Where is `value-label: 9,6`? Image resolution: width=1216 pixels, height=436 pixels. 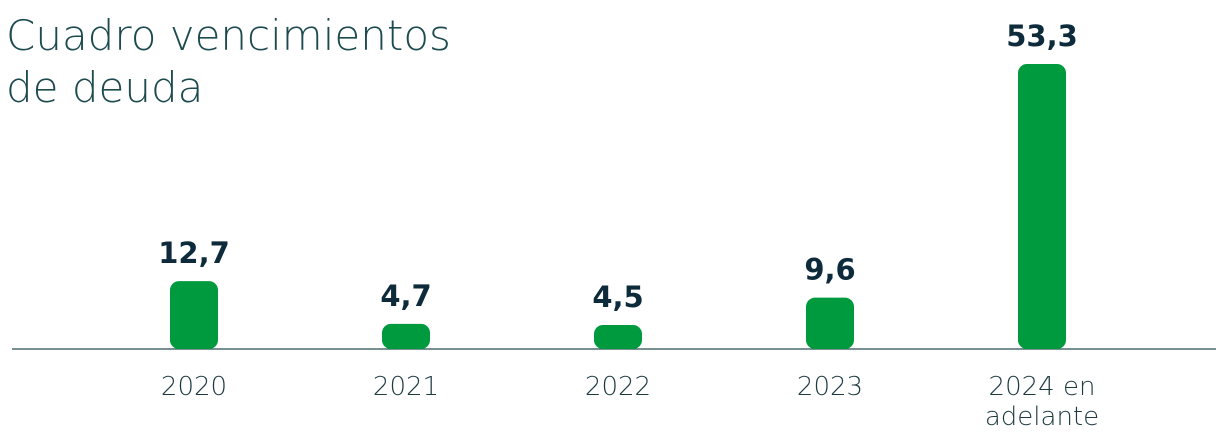
value-label: 9,6 is located at coordinates (829, 270).